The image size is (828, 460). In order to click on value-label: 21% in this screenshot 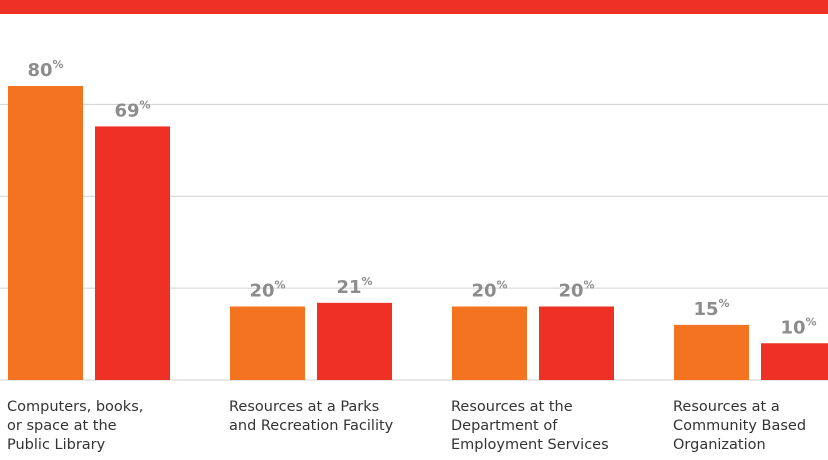, I will do `click(354, 286)`.